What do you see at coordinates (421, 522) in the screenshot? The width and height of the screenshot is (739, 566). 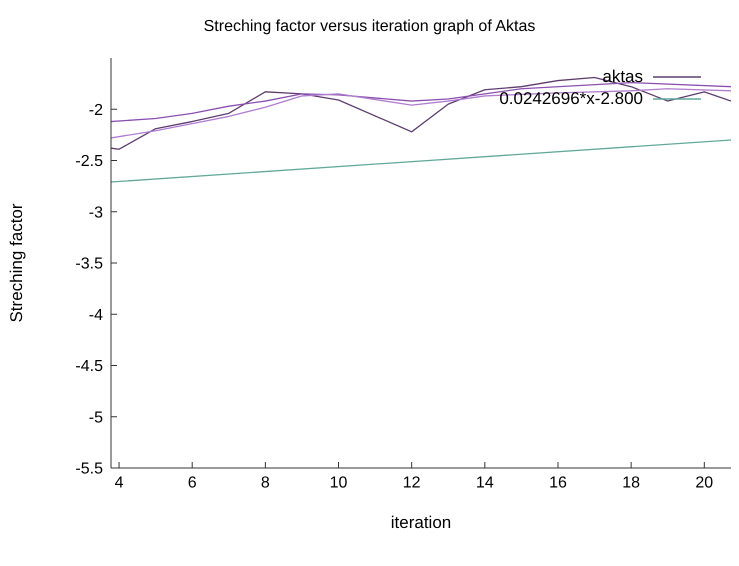 I see `x-axis-title: iteration` at bounding box center [421, 522].